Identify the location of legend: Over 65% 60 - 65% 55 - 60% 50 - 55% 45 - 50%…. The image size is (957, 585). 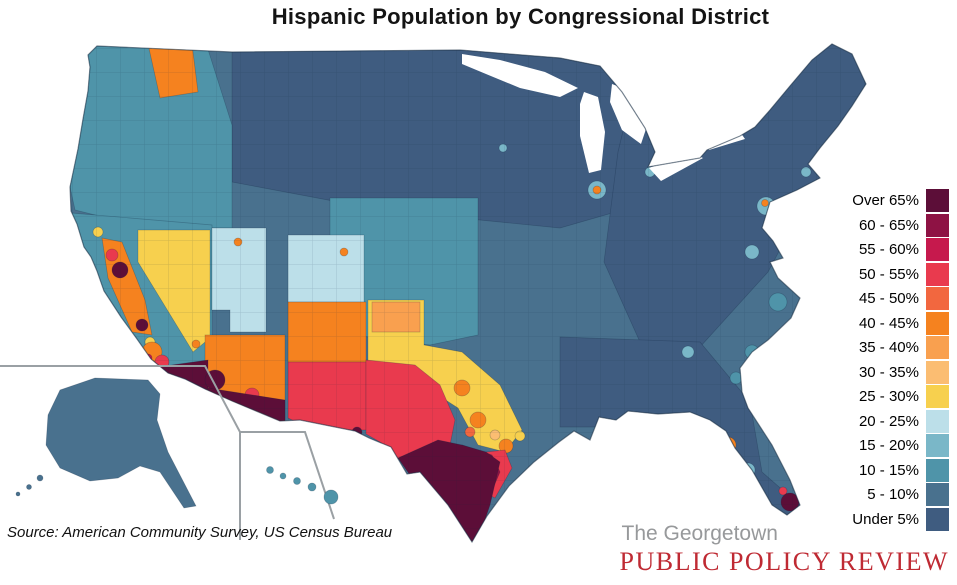
(900, 360).